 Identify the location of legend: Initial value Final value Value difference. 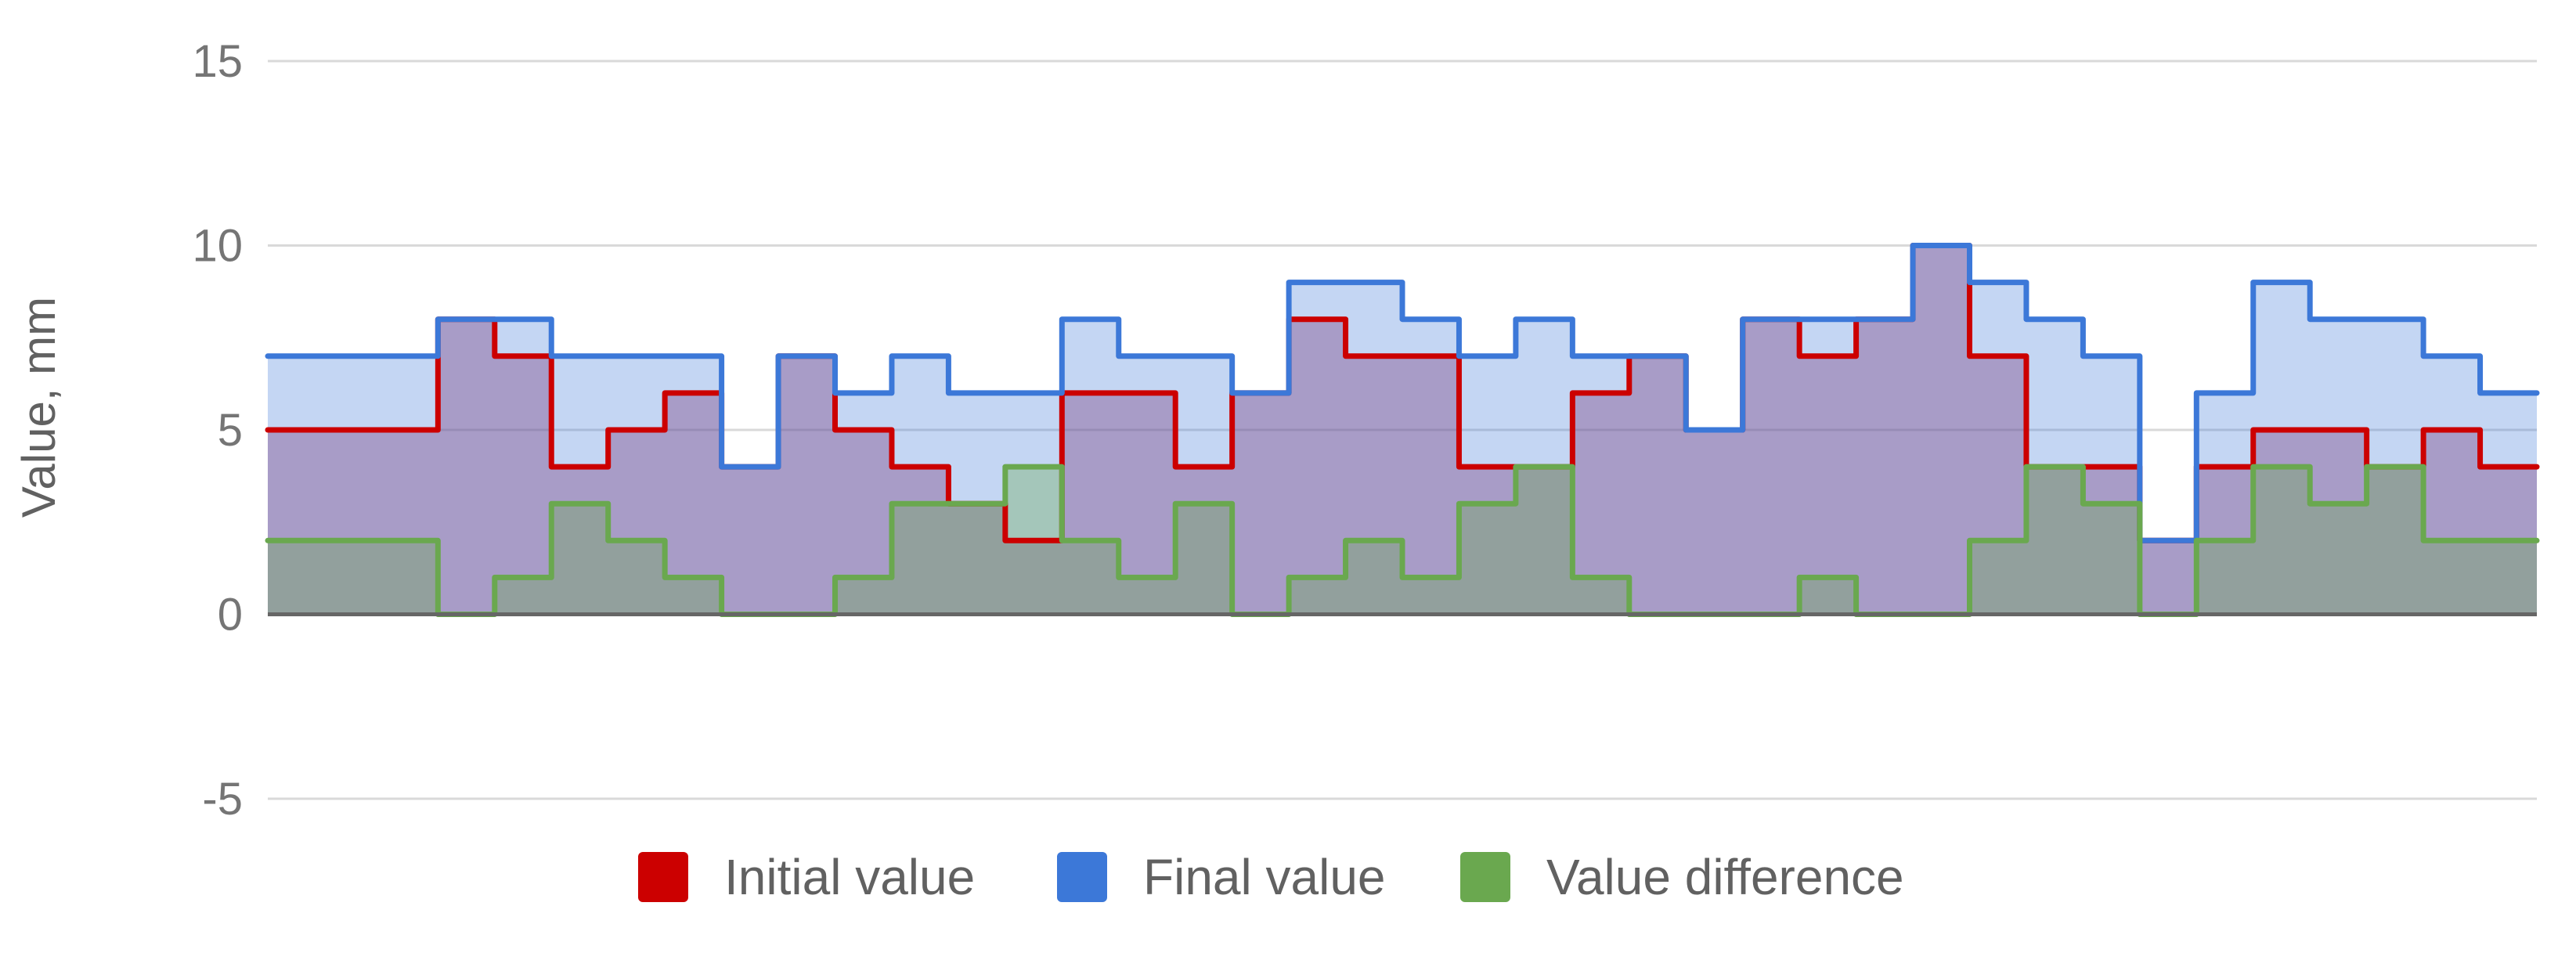
(1271, 877).